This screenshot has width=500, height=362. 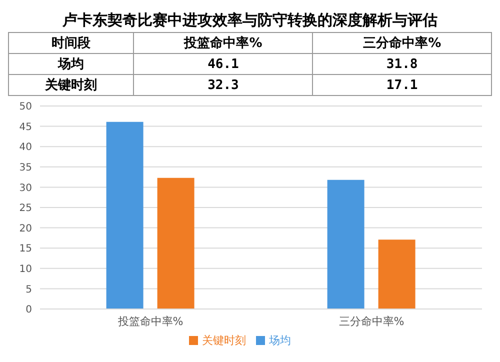 I want to click on y-tick-label: 40, so click(x=25, y=148).